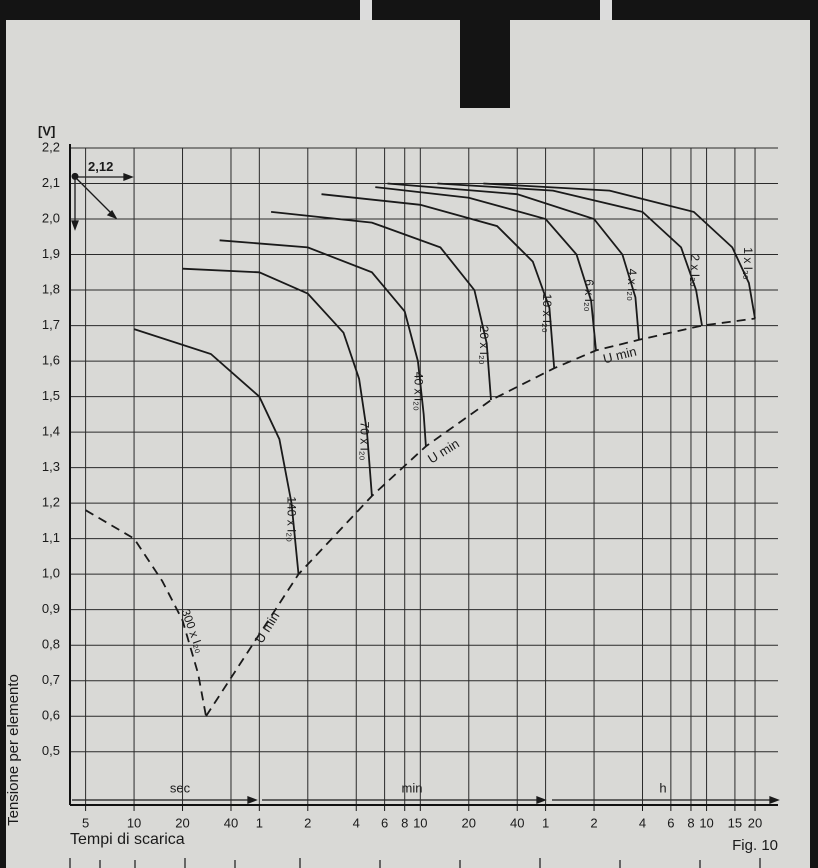 The height and width of the screenshot is (868, 818). What do you see at coordinates (51, 466) in the screenshot?
I see `y-tick-label: 1,3` at bounding box center [51, 466].